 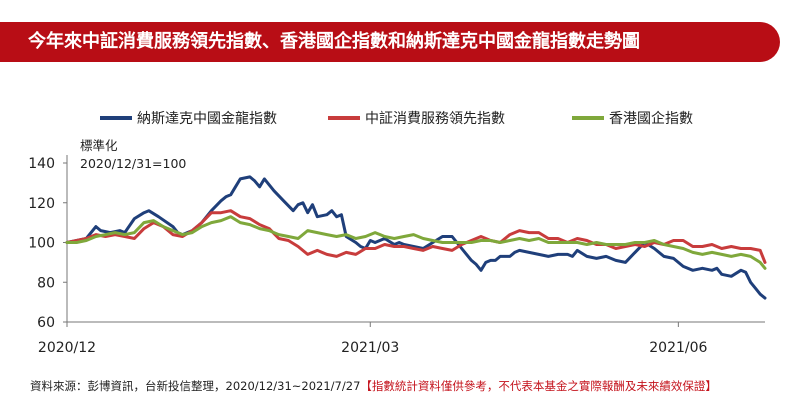 What do you see at coordinates (334, 41) in the screenshot?
I see `chart-title: 今年來中証消費服務領先指數、香港國企指數和納斯達克中國金龍指數走勢圖` at bounding box center [334, 41].